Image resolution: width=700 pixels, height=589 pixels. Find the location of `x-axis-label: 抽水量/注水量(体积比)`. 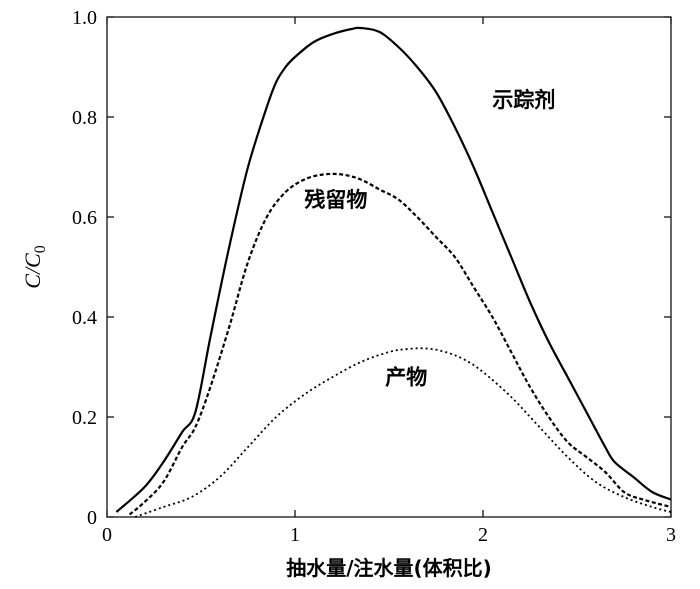

x-axis-label: 抽水量/注水量(体积比) is located at coordinates (389, 568).